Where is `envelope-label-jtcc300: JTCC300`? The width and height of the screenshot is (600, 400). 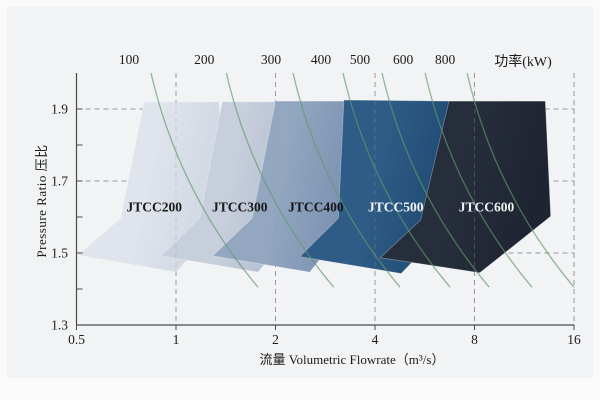
envelope-label-jtcc300: JTCC300 is located at coordinates (240, 206).